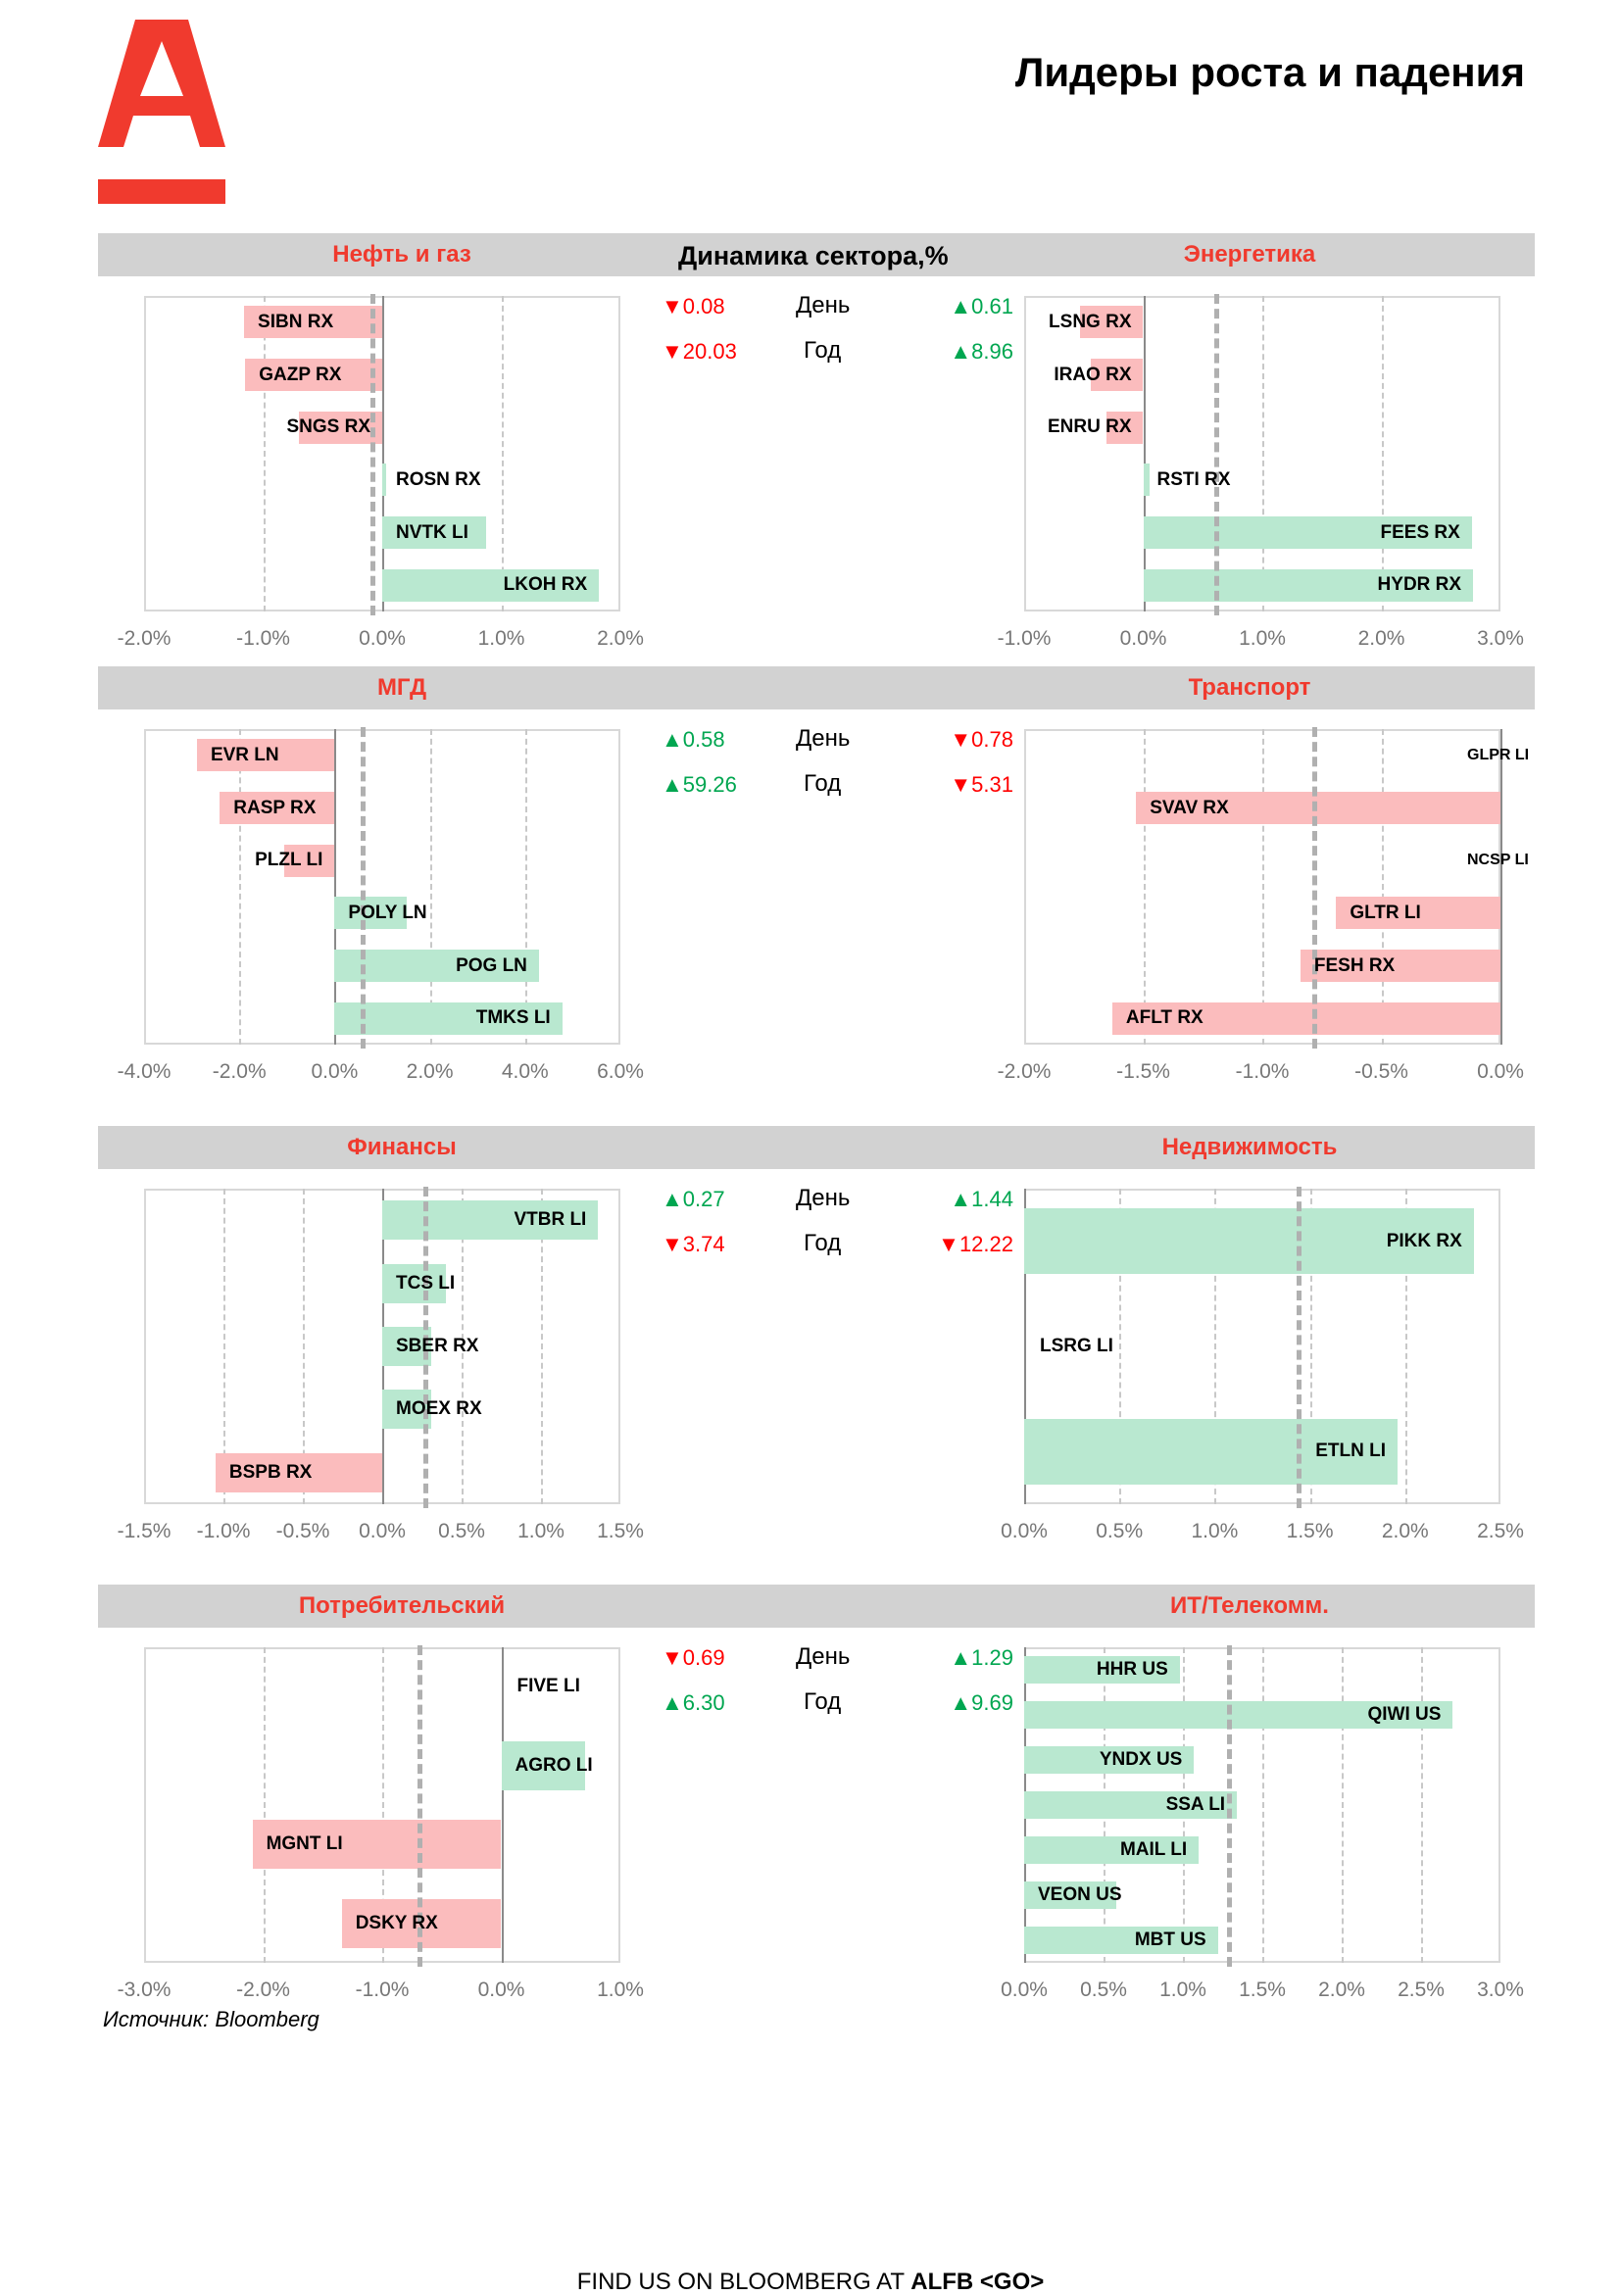 The width and height of the screenshot is (1621, 2296). I want to click on bar-label: SIBN RX, so click(296, 321).